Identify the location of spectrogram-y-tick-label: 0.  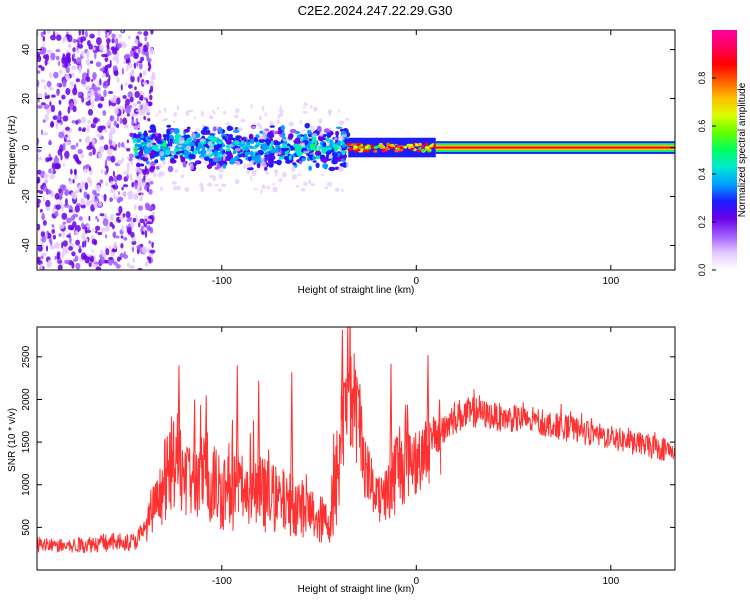
(26, 147).